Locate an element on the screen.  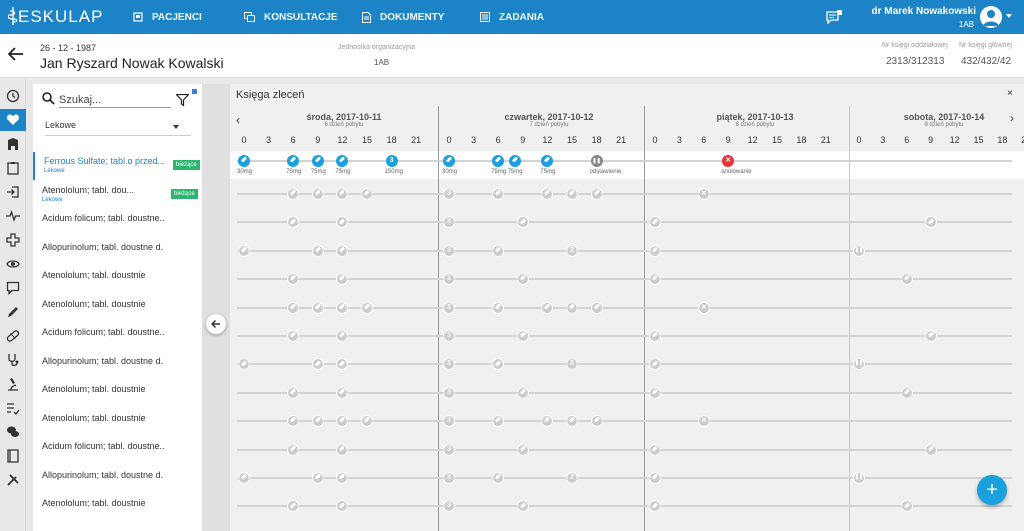
nav-patients: PACJENCI is located at coordinates (167, 17).